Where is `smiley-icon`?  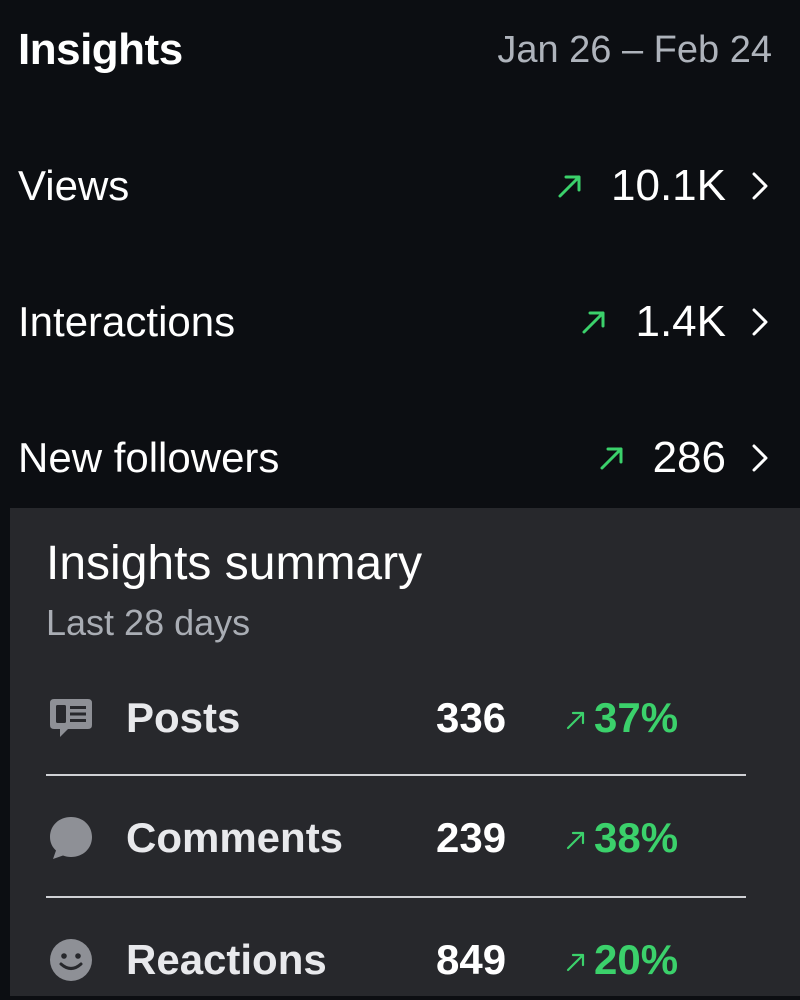
smiley-icon is located at coordinates (71, 960).